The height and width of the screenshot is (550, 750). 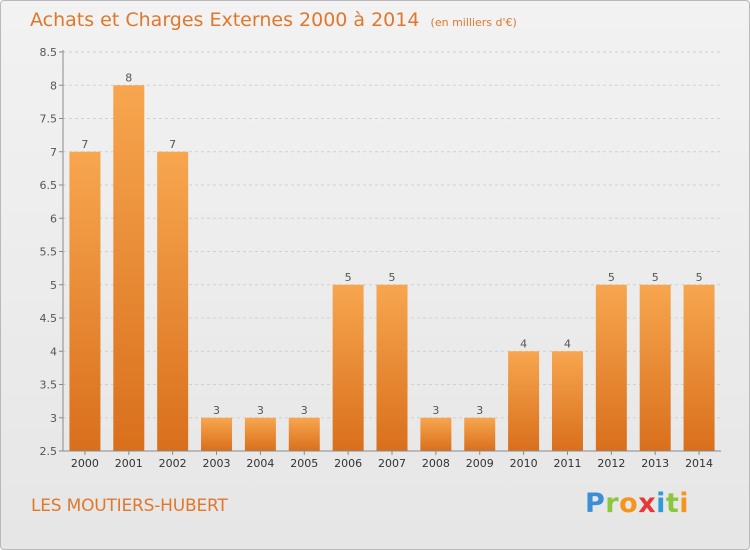 What do you see at coordinates (53, 418) in the screenshot?
I see `y-tick-label: 3` at bounding box center [53, 418].